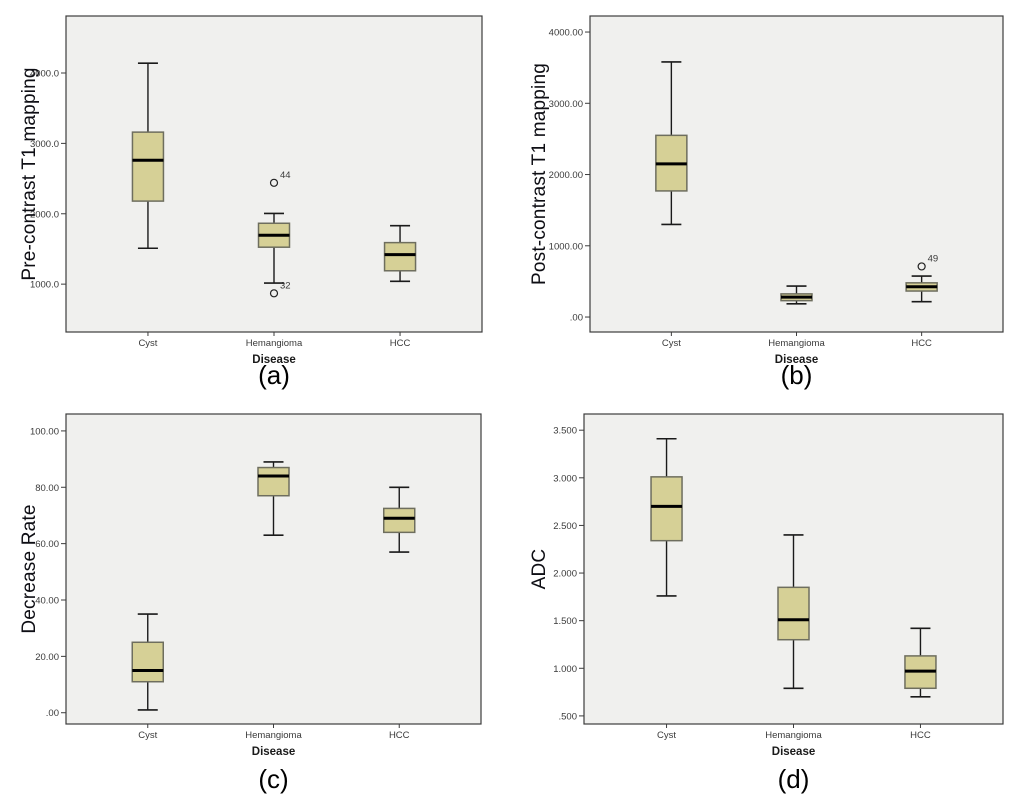 Image resolution: width=1019 pixels, height=805 pixels. I want to click on y-tick-label: 4000.00, so click(566, 33).